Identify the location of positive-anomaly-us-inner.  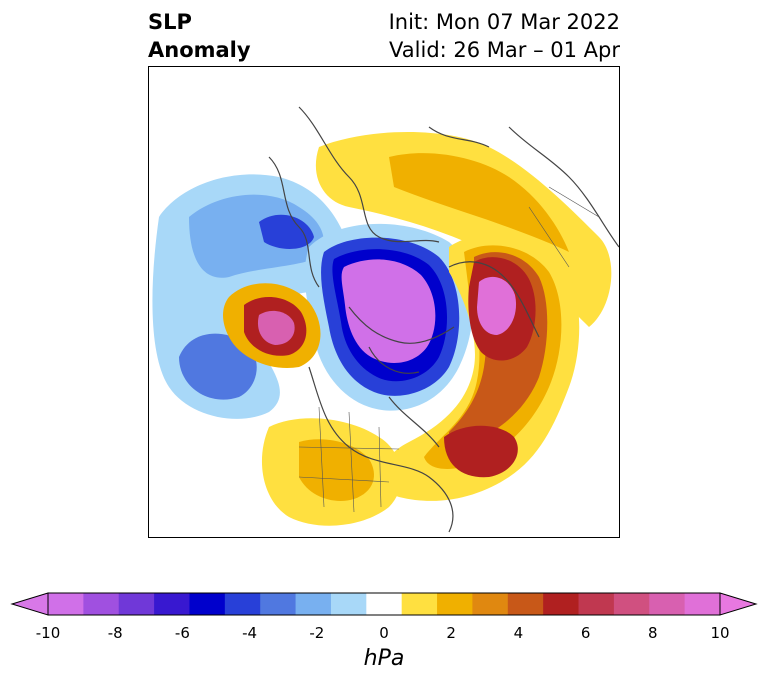
(336, 470).